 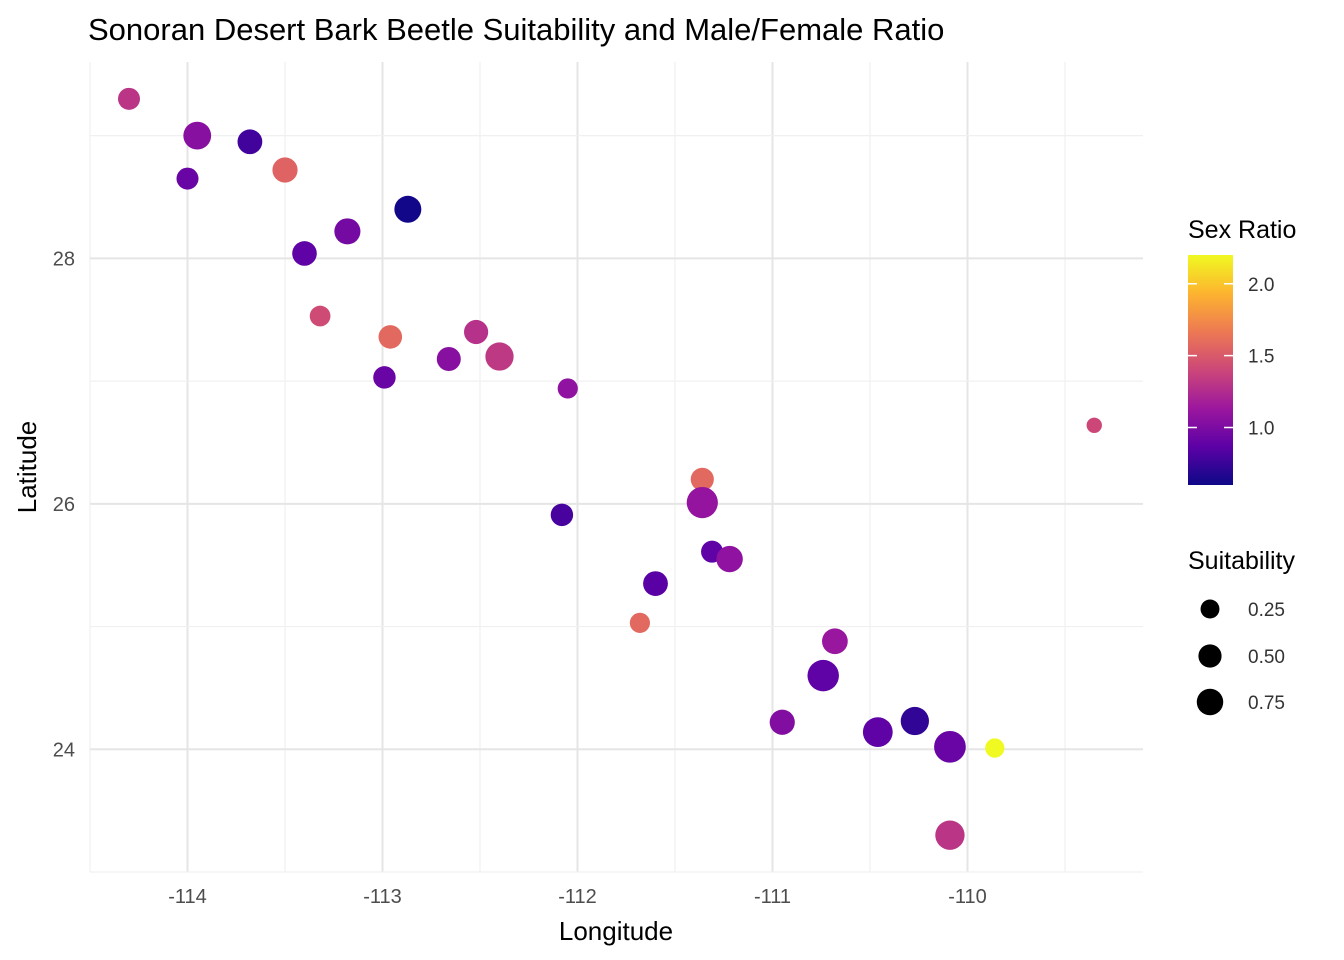 What do you see at coordinates (1242, 230) in the screenshot?
I see `color-legend-title: Sex Ratio` at bounding box center [1242, 230].